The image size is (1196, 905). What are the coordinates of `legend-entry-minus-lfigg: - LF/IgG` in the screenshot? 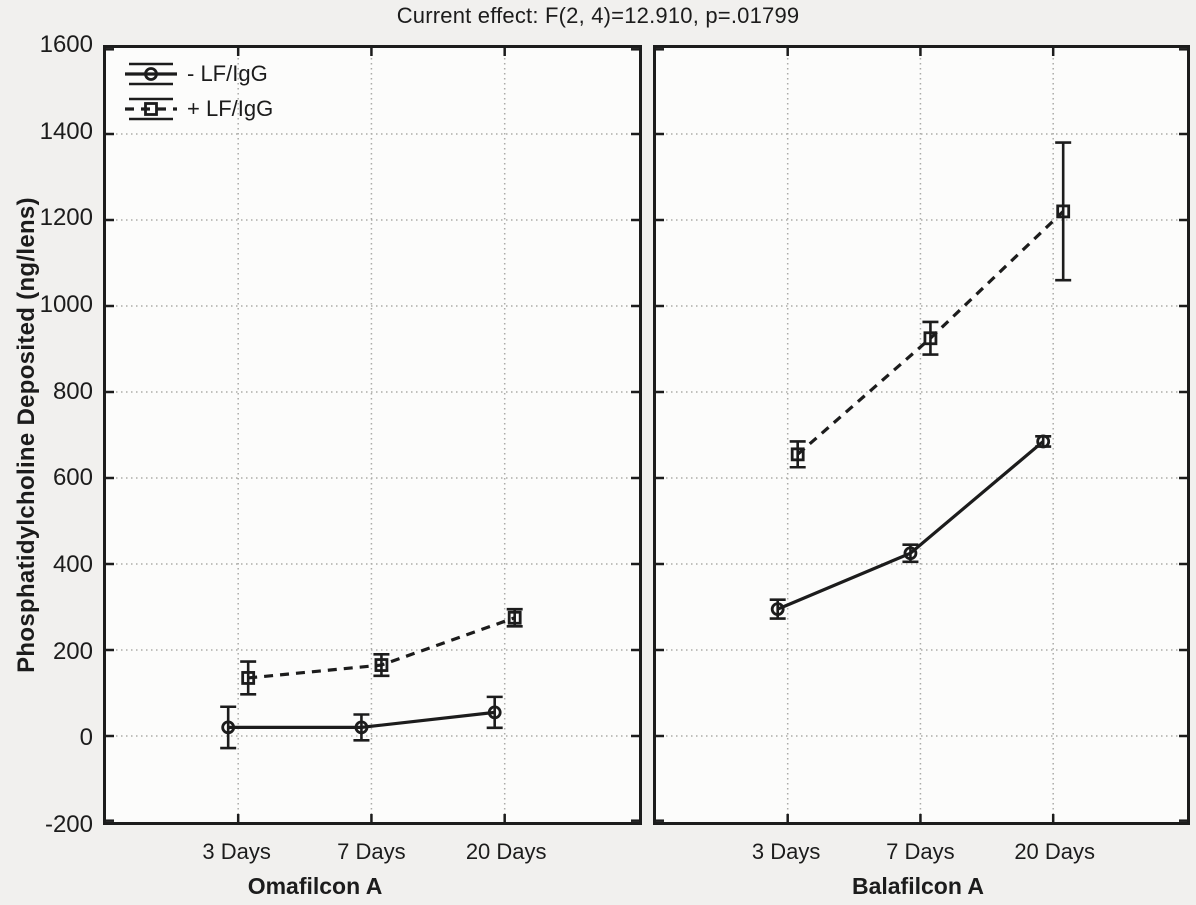 It's located at (199, 73).